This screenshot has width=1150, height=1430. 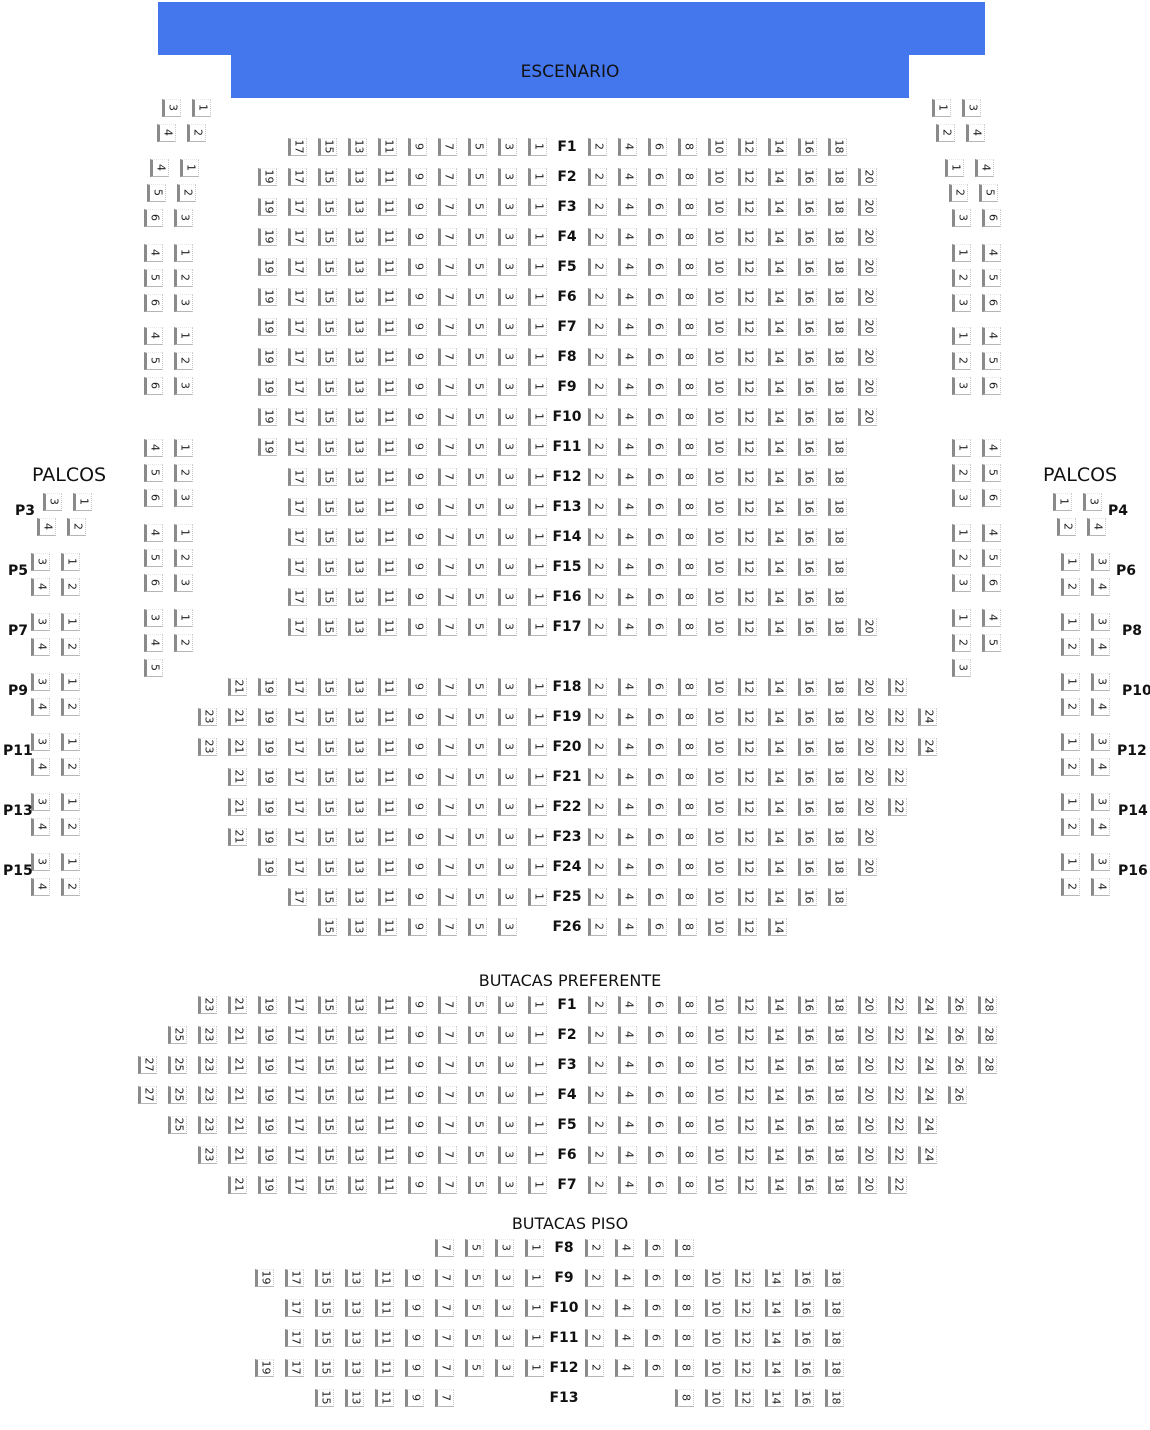 I want to click on seat-F16-9: 9, so click(x=417, y=597).